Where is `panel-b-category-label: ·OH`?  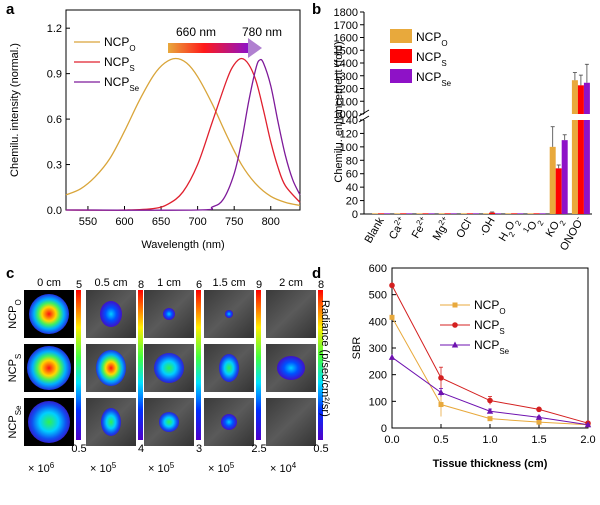
panel-b-category-label: ·OH is located at coordinates (487, 227).